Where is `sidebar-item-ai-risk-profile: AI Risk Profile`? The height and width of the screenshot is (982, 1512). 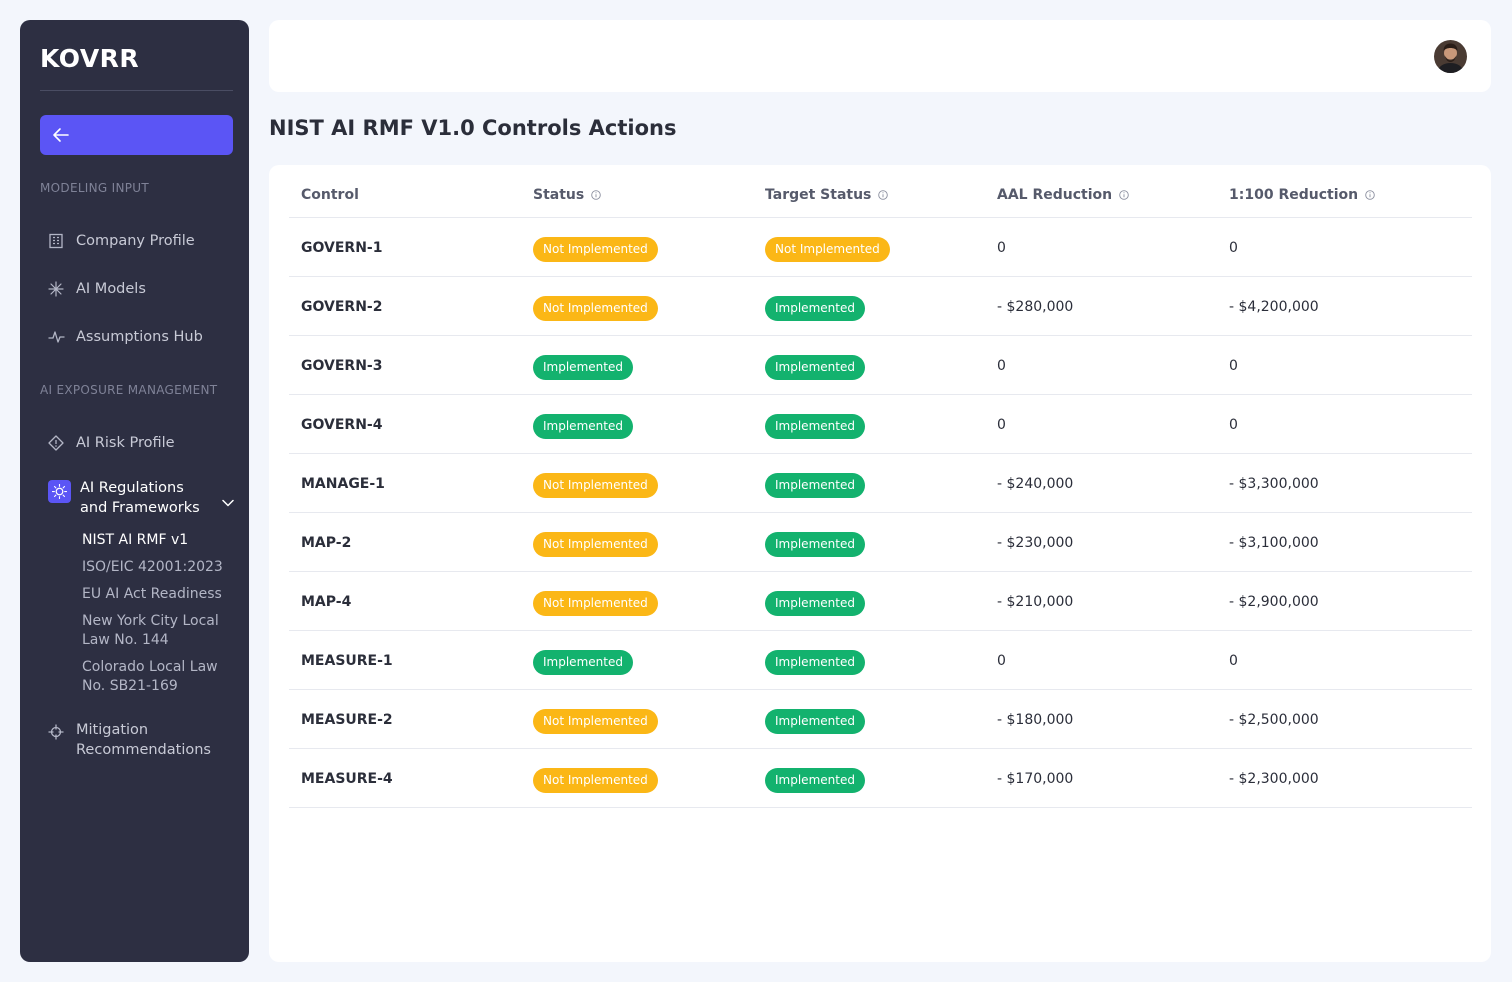
sidebar-item-ai-risk-profile: AI Risk Profile is located at coordinates (136, 443).